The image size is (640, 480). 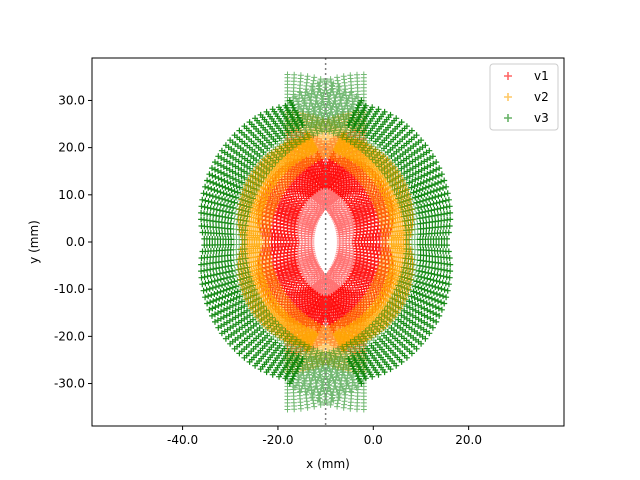 I want to click on y-tick-label: -20.0, so click(x=69, y=336).